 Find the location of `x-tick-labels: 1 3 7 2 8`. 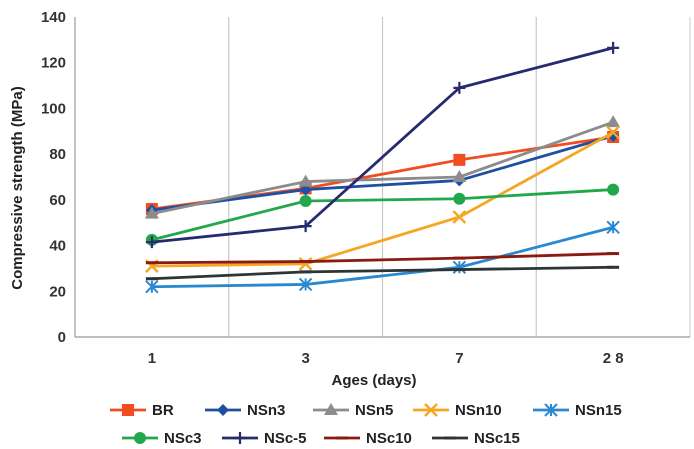

x-tick-labels: 1 3 7 2 8 is located at coordinates (386, 358).